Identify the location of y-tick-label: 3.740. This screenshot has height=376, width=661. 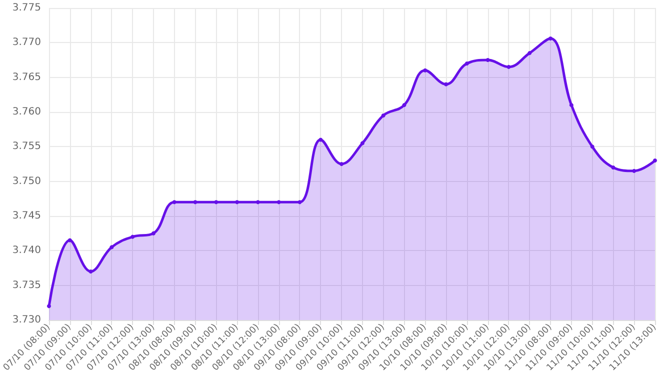
(26, 250).